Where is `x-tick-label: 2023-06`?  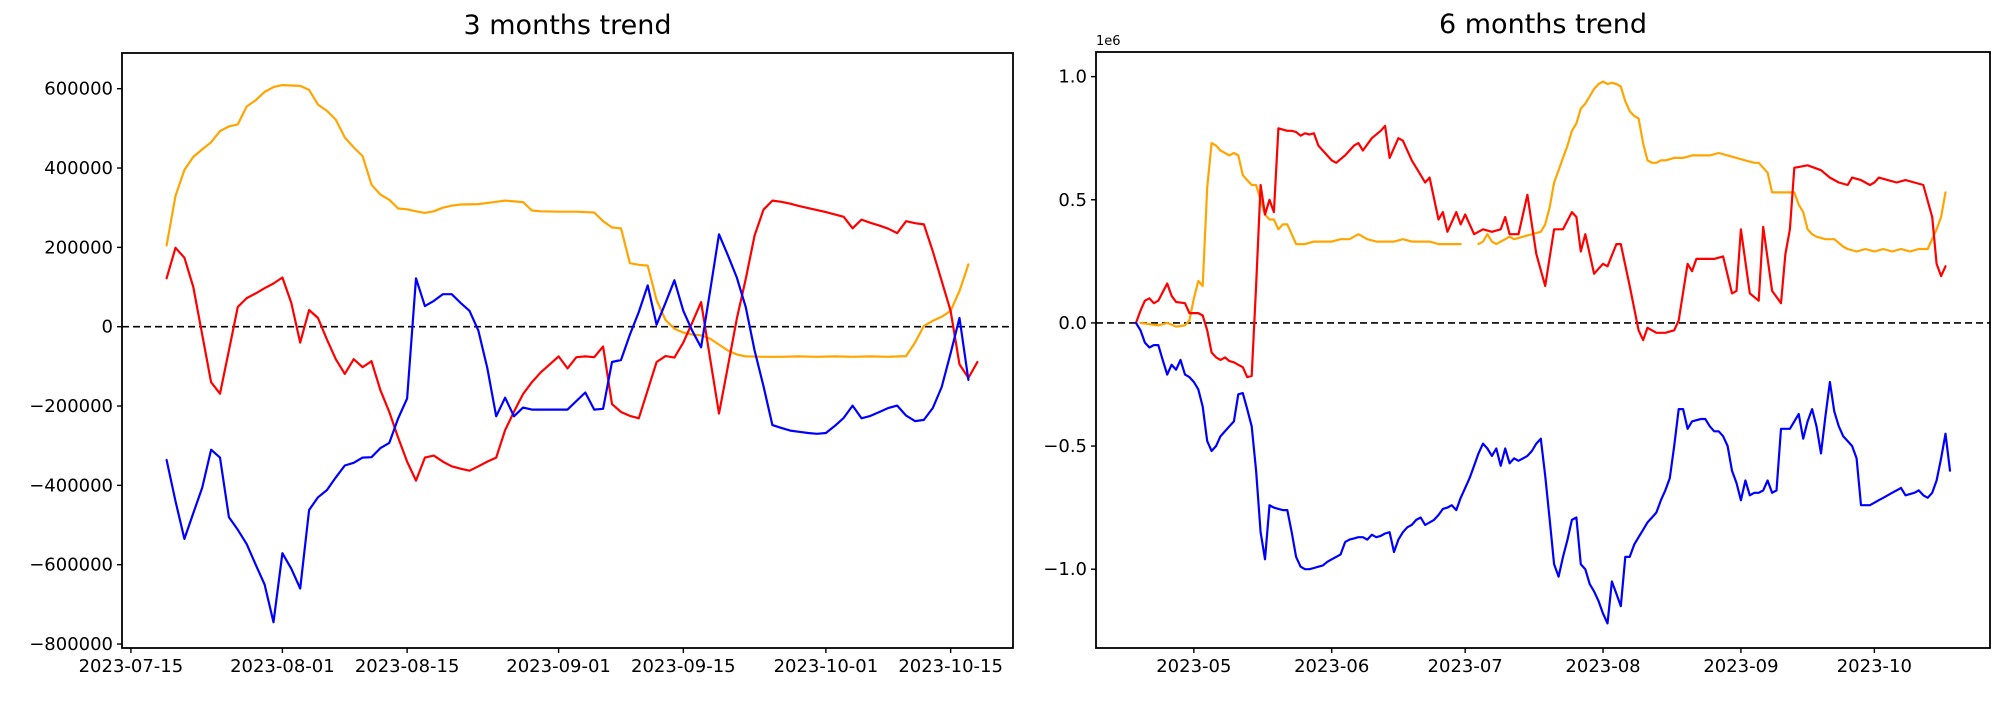
x-tick-label: 2023-06 is located at coordinates (1331, 666).